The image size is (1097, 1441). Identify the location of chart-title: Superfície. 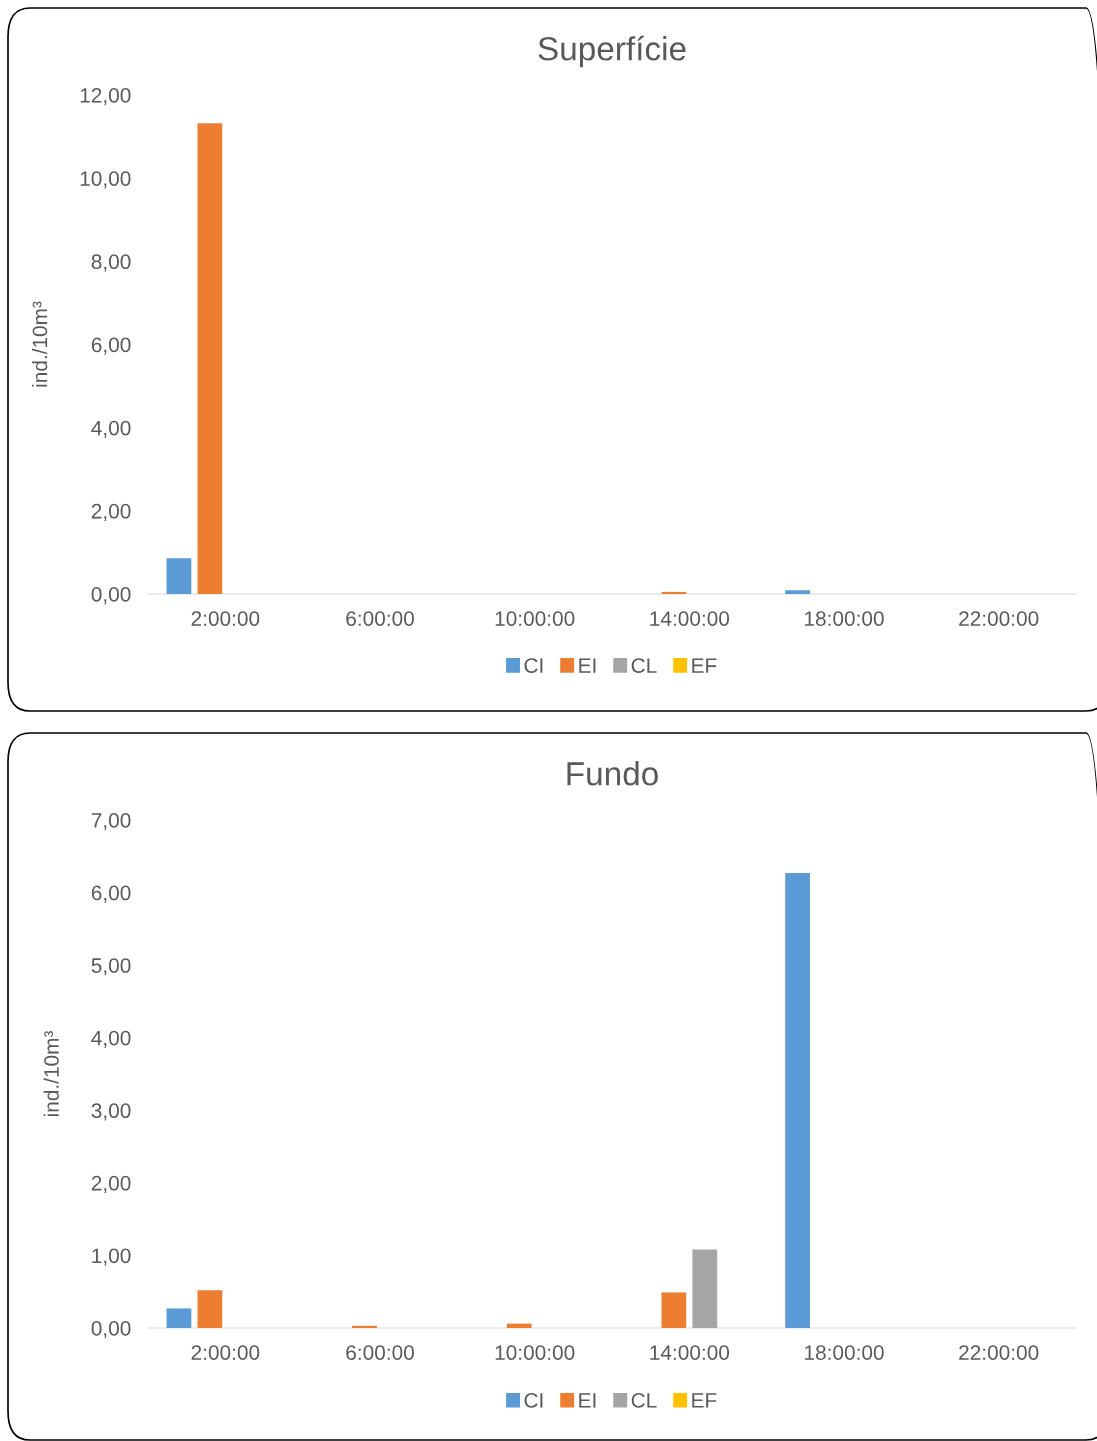
(612, 51).